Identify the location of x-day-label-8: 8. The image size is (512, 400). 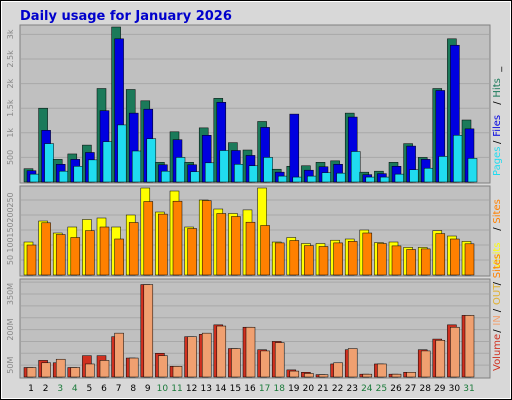
(133, 389).